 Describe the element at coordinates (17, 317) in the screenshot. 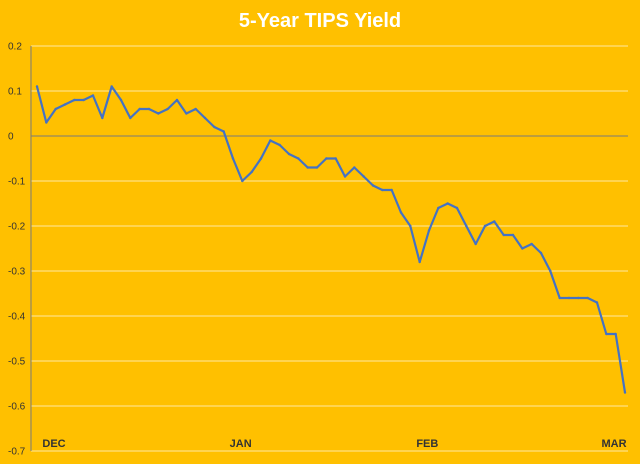

I see `y-tick-label: -0.4` at that location.